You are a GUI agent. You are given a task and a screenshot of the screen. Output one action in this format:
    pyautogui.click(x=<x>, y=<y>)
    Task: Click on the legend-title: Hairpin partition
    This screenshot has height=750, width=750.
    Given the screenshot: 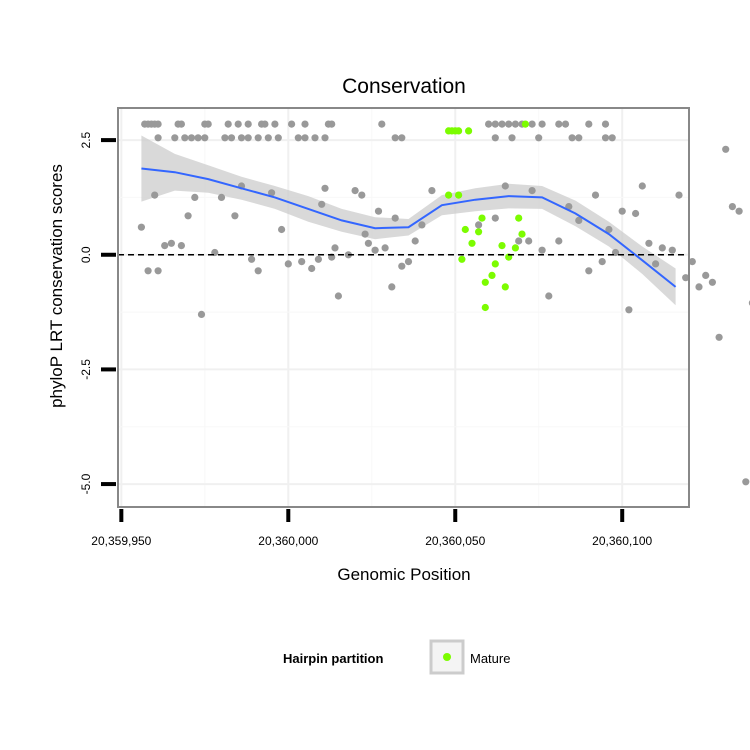 What is the action you would take?
    pyautogui.click(x=333, y=658)
    